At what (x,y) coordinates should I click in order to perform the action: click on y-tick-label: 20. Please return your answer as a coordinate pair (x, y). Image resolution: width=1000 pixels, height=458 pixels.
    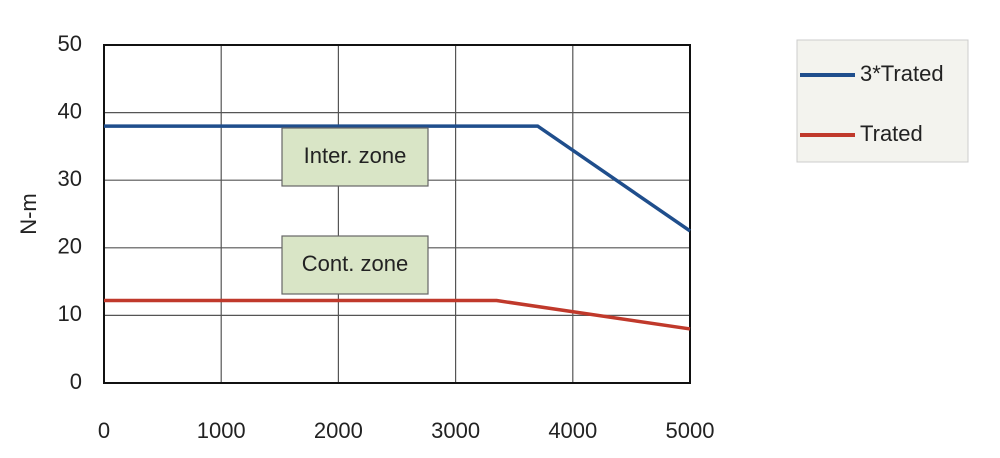
    Looking at the image, I should click on (70, 246).